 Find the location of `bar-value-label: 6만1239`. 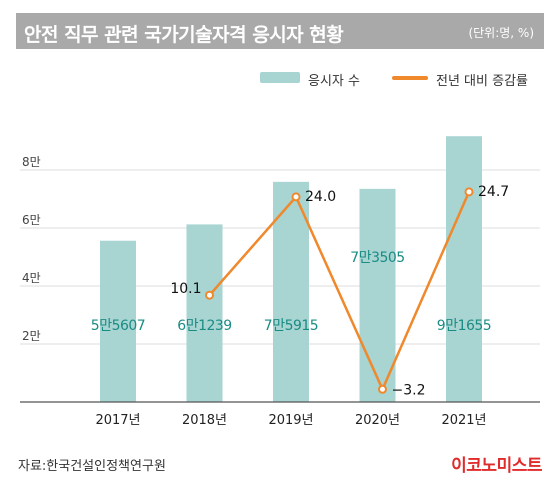

bar-value-label: 6만1239 is located at coordinates (204, 326).